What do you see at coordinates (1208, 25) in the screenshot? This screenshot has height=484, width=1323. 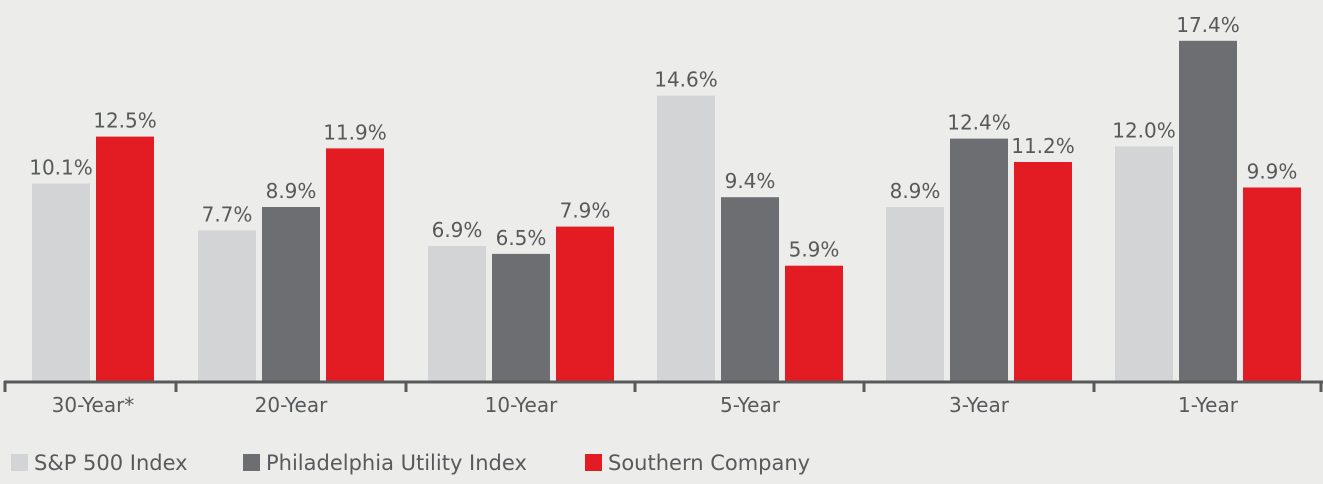 I see `bar-value-label: 17.4%` at bounding box center [1208, 25].